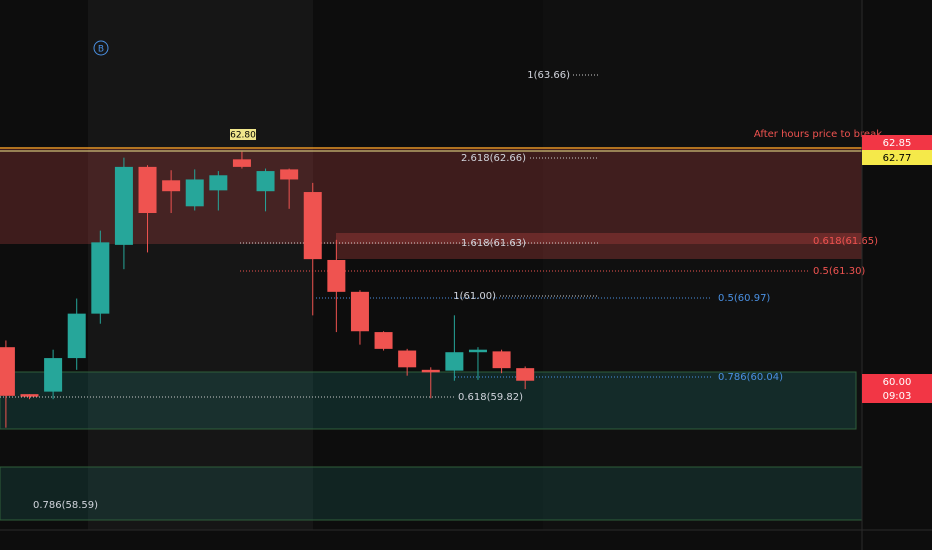 The width and height of the screenshot is (932, 550). I want to click on high-label-box, so click(243, 134).